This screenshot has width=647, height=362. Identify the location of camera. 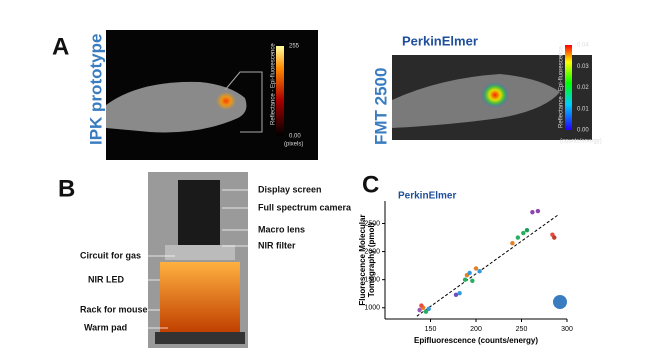
(199, 215).